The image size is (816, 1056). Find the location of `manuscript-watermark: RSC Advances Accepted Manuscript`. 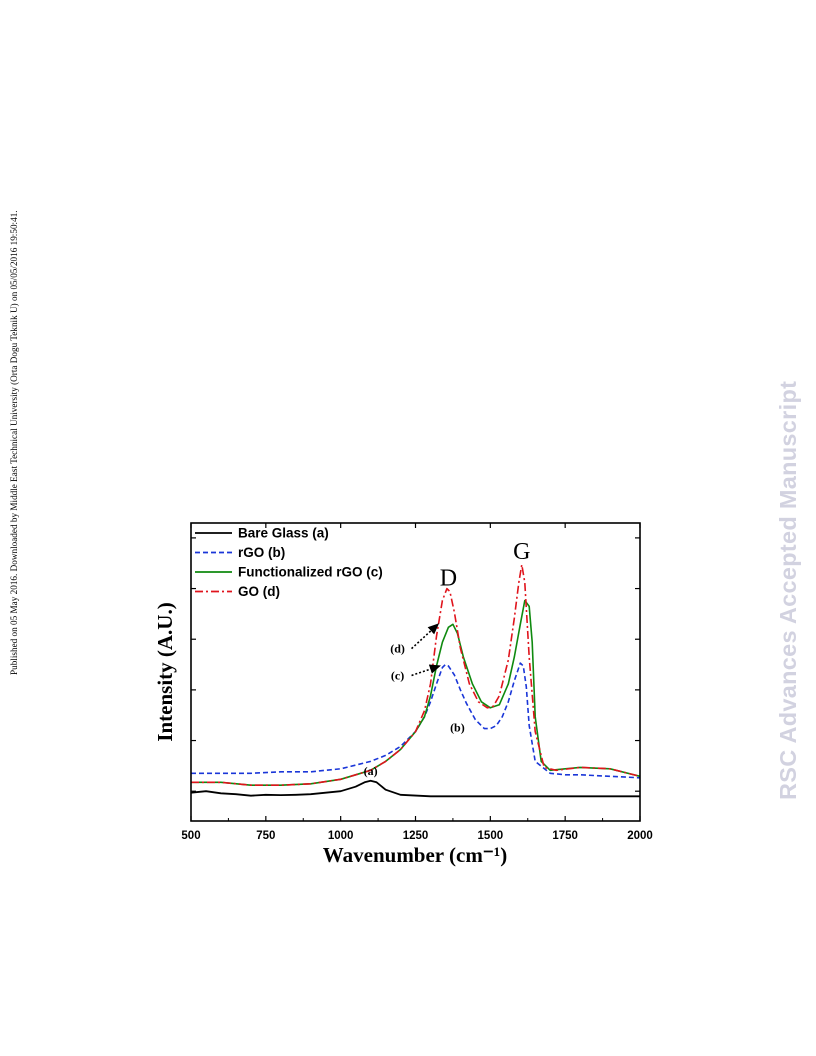

manuscript-watermark: RSC Advances Accepted Manuscript is located at coordinates (788, 590).